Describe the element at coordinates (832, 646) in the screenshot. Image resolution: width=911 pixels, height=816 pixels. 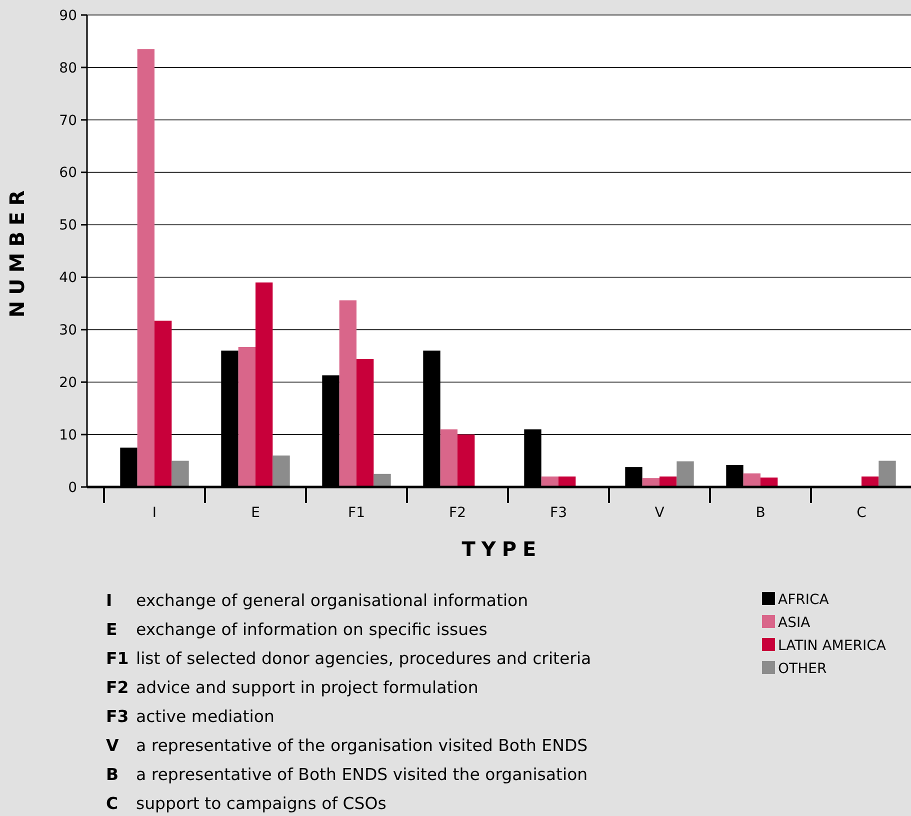
I see `legend-label: LATIN AMERICA` at that location.